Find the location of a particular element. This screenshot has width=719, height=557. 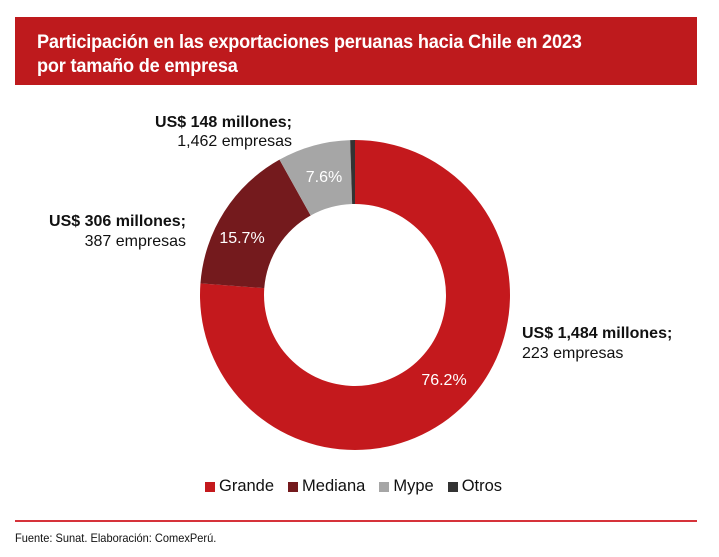

legend-item-mediana: Mediana is located at coordinates (326, 486).